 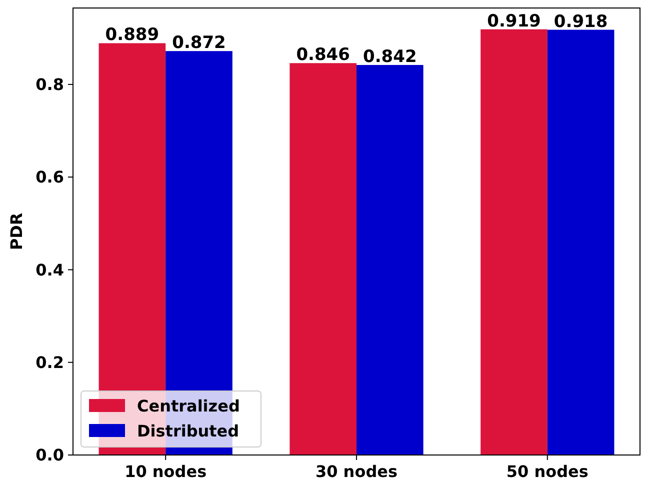 What do you see at coordinates (514, 21) in the screenshot?
I see `data-label: 0.919` at bounding box center [514, 21].